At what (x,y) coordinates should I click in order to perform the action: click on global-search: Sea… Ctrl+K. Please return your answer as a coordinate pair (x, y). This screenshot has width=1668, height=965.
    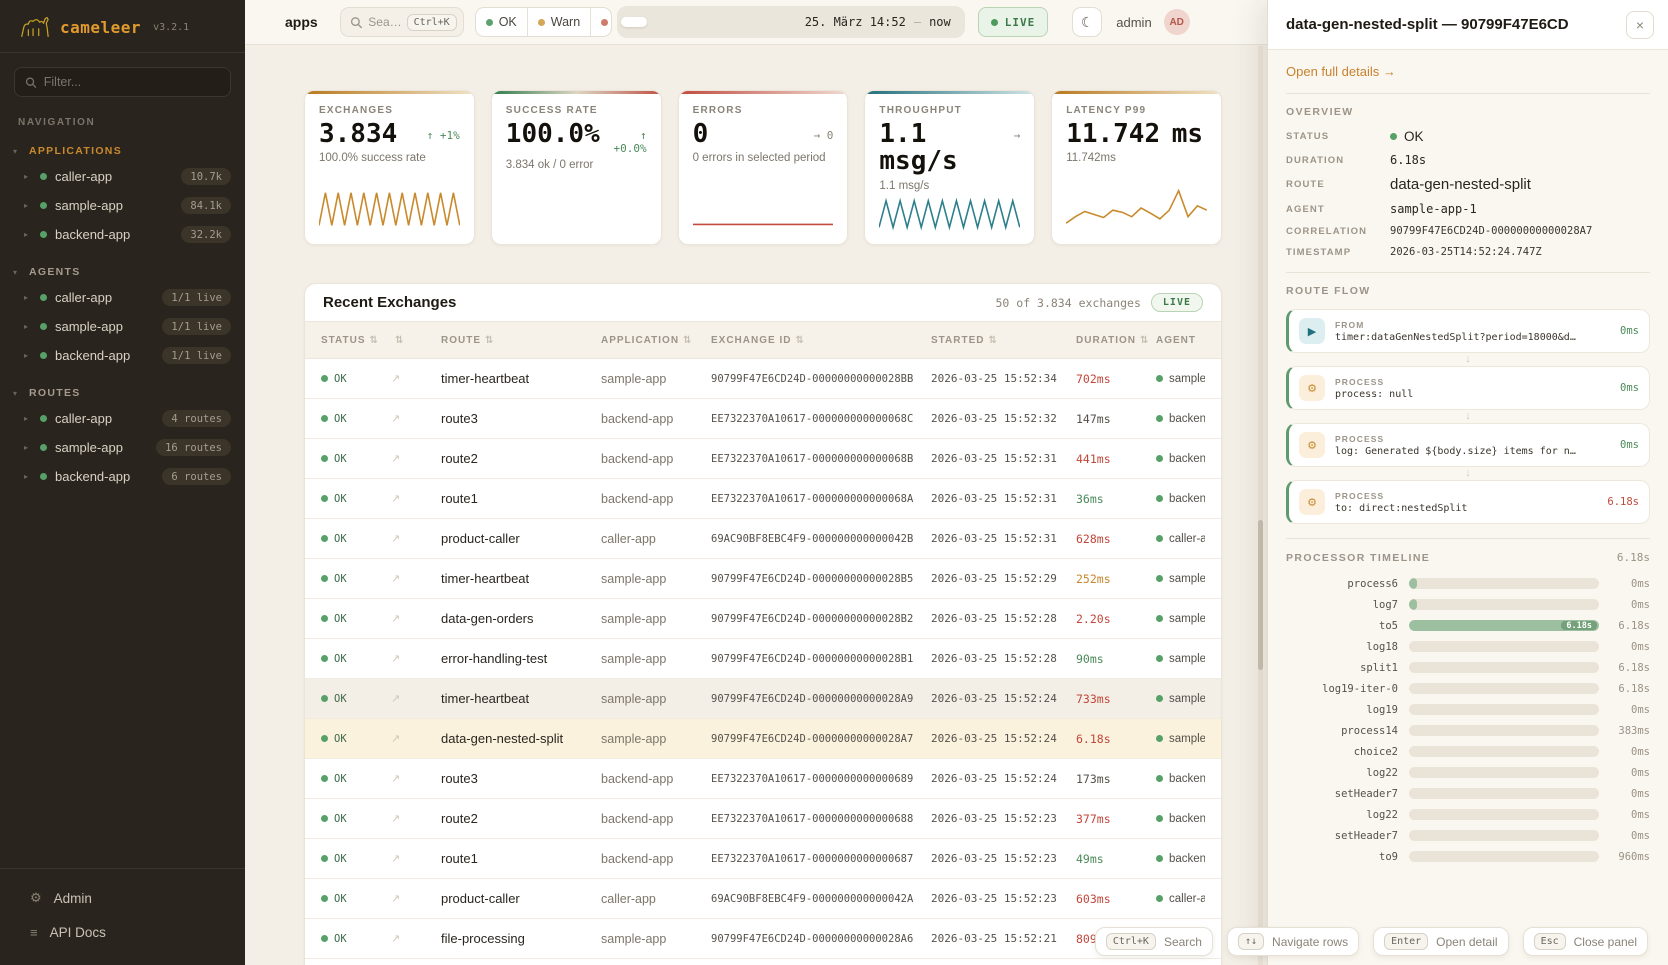
    Looking at the image, I should click on (401, 22).